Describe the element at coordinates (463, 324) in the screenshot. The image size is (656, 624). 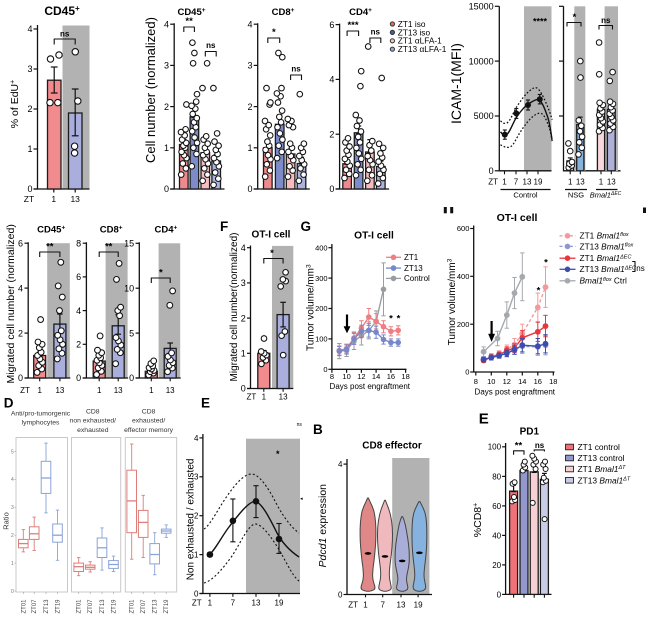
I see `svg-text: 200` at that location.